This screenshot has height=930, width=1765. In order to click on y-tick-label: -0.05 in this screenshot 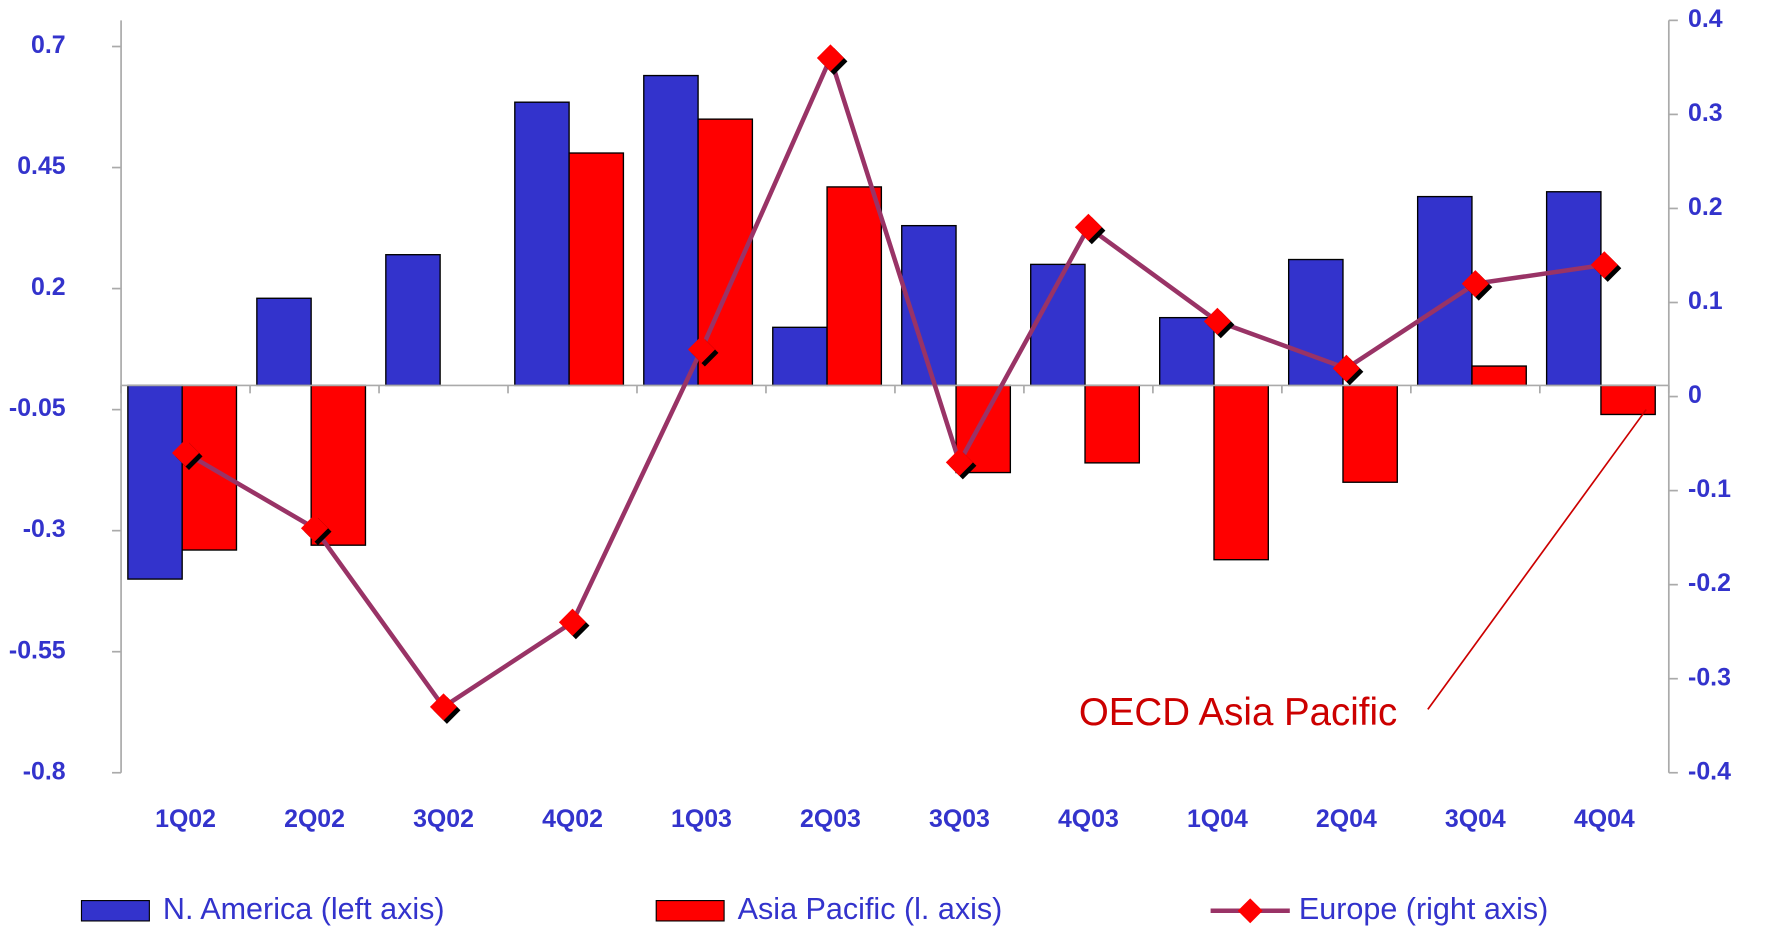, I will do `click(37, 408)`.